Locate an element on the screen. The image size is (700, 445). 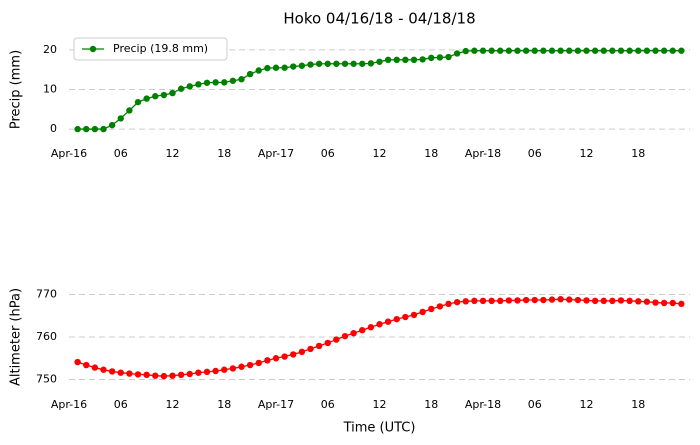
legend-box is located at coordinates (150, 49).